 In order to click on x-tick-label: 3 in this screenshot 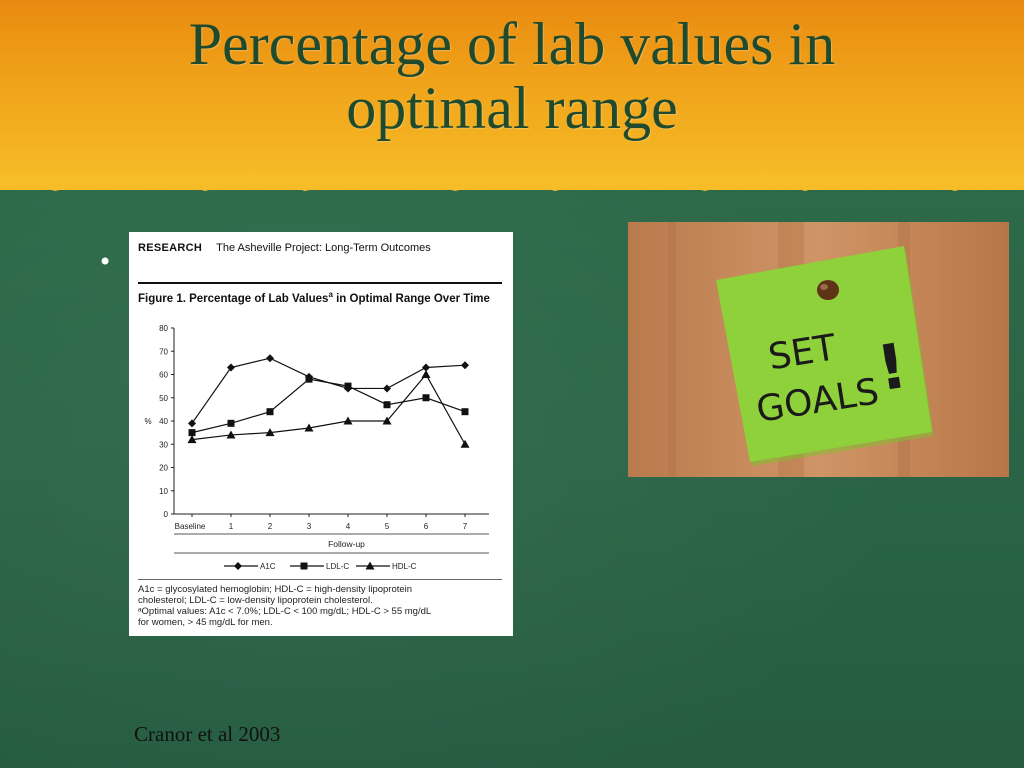, I will do `click(309, 526)`.